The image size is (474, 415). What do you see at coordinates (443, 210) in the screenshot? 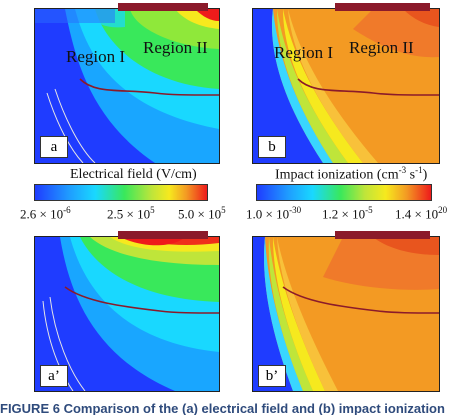
I see `ionization-tick-max-exp: 20` at bounding box center [443, 210].